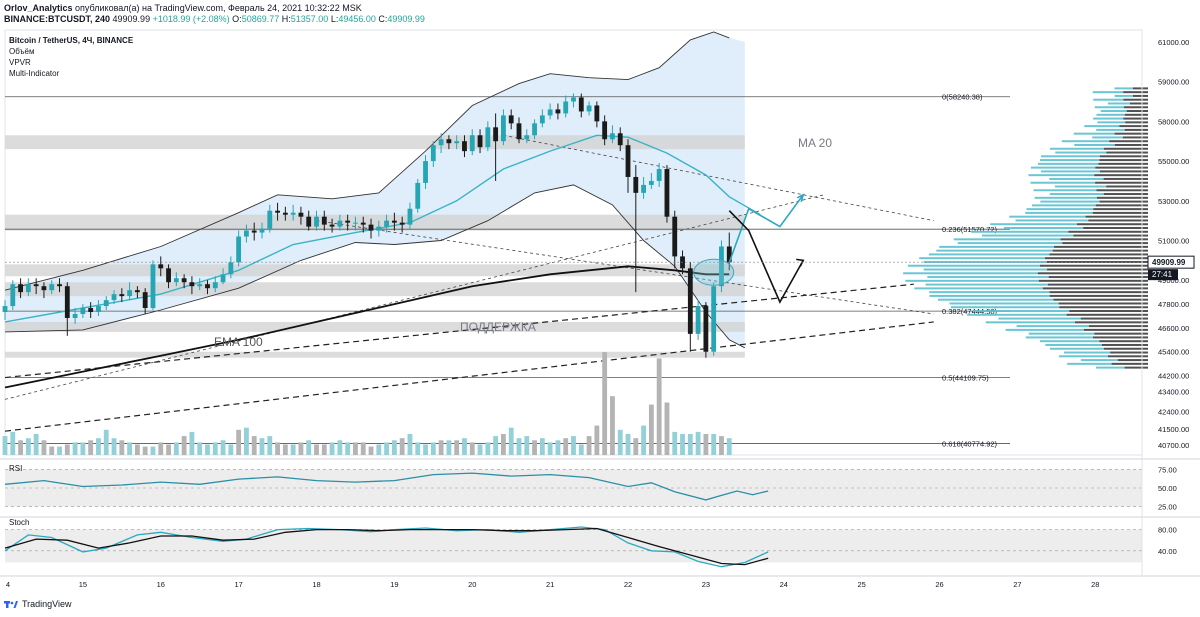 The height and width of the screenshot is (617, 1200). What do you see at coordinates (766, 228) in the screenshot?
I see `projection-bullish` at bounding box center [766, 228].